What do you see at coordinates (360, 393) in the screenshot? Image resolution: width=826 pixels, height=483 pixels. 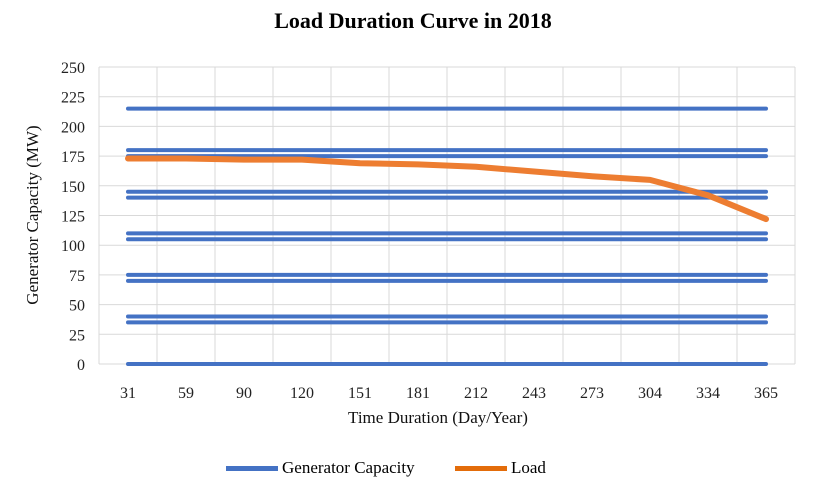 I see `x-tick-label: 151` at bounding box center [360, 393].